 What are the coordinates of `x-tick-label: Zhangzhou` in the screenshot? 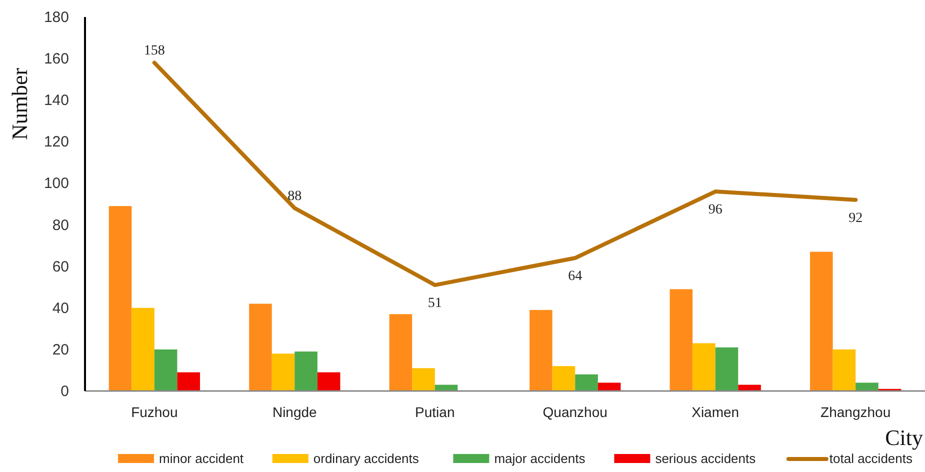 It's located at (855, 412).